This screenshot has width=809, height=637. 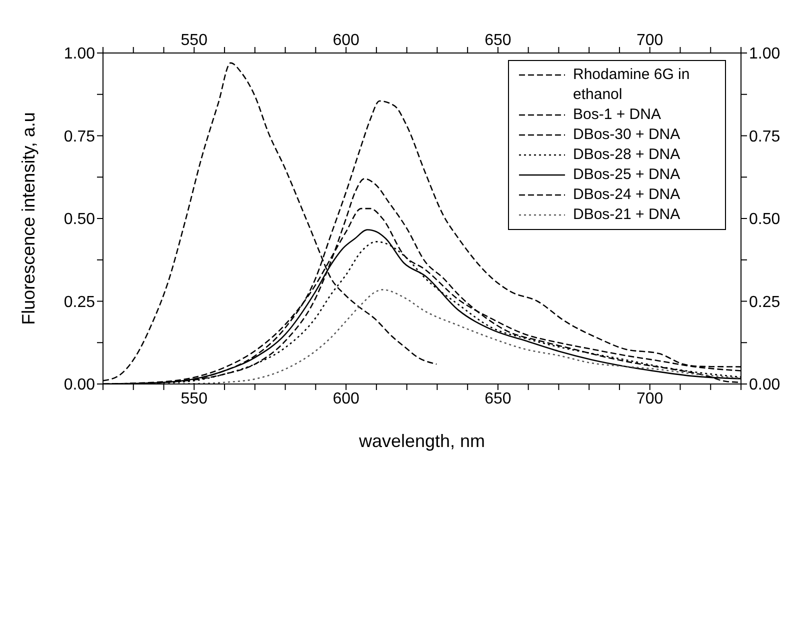 I want to click on legend-label: DBos-24 + DNA, so click(x=627, y=195).